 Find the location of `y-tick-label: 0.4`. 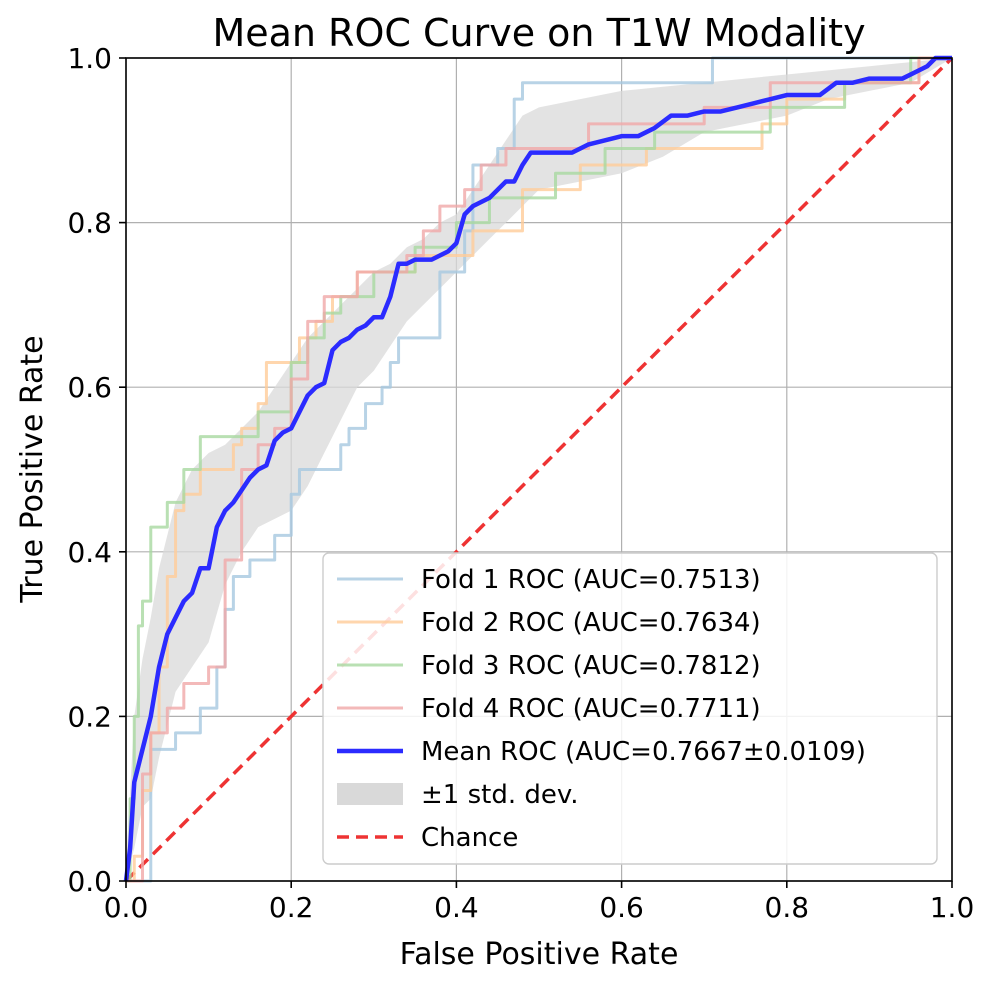

y-tick-label: 0.4 is located at coordinates (89, 552).